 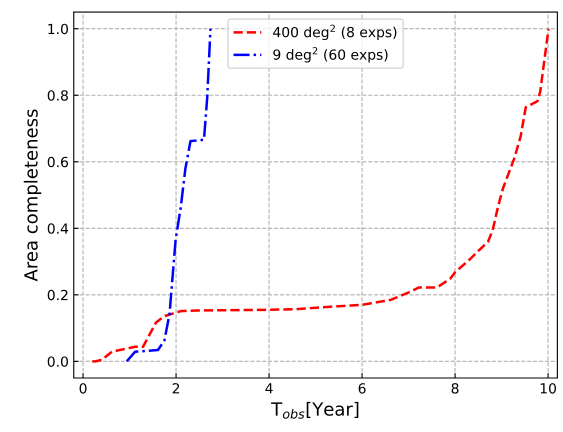 I want to click on y-tick-label: 0.0, so click(x=58, y=361).